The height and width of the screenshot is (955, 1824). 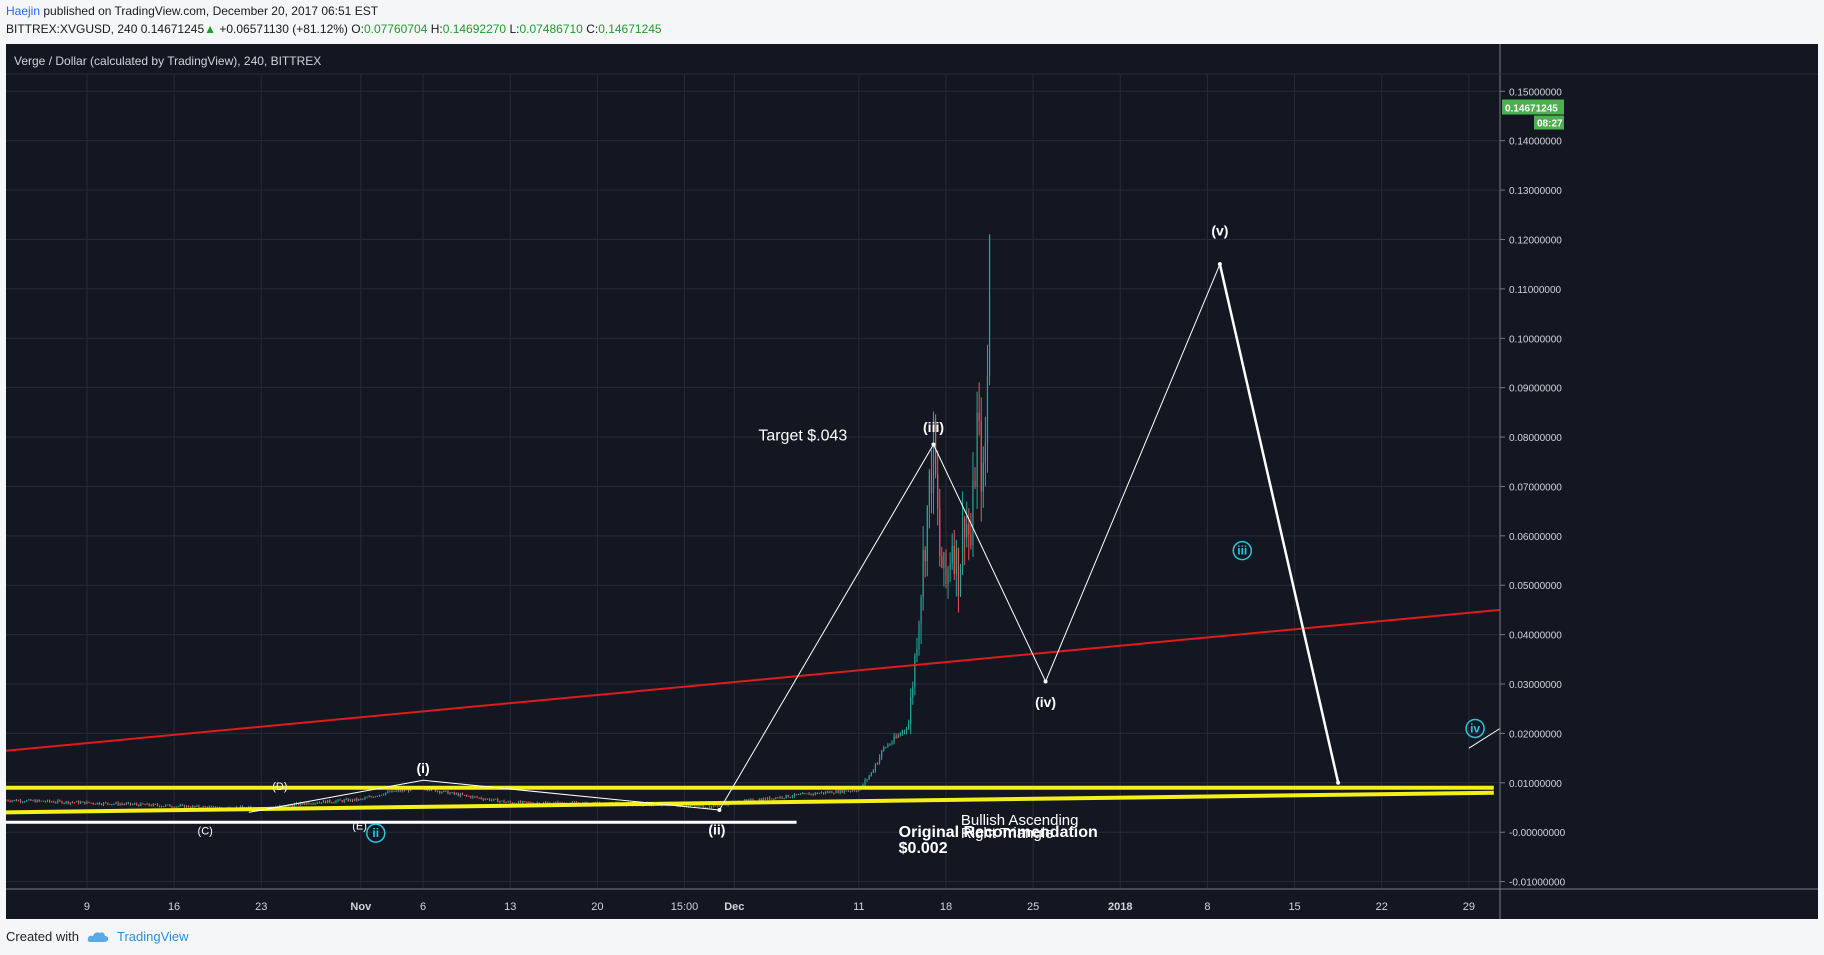 I want to click on original-rec-line2: $0.002, so click(x=923, y=848).